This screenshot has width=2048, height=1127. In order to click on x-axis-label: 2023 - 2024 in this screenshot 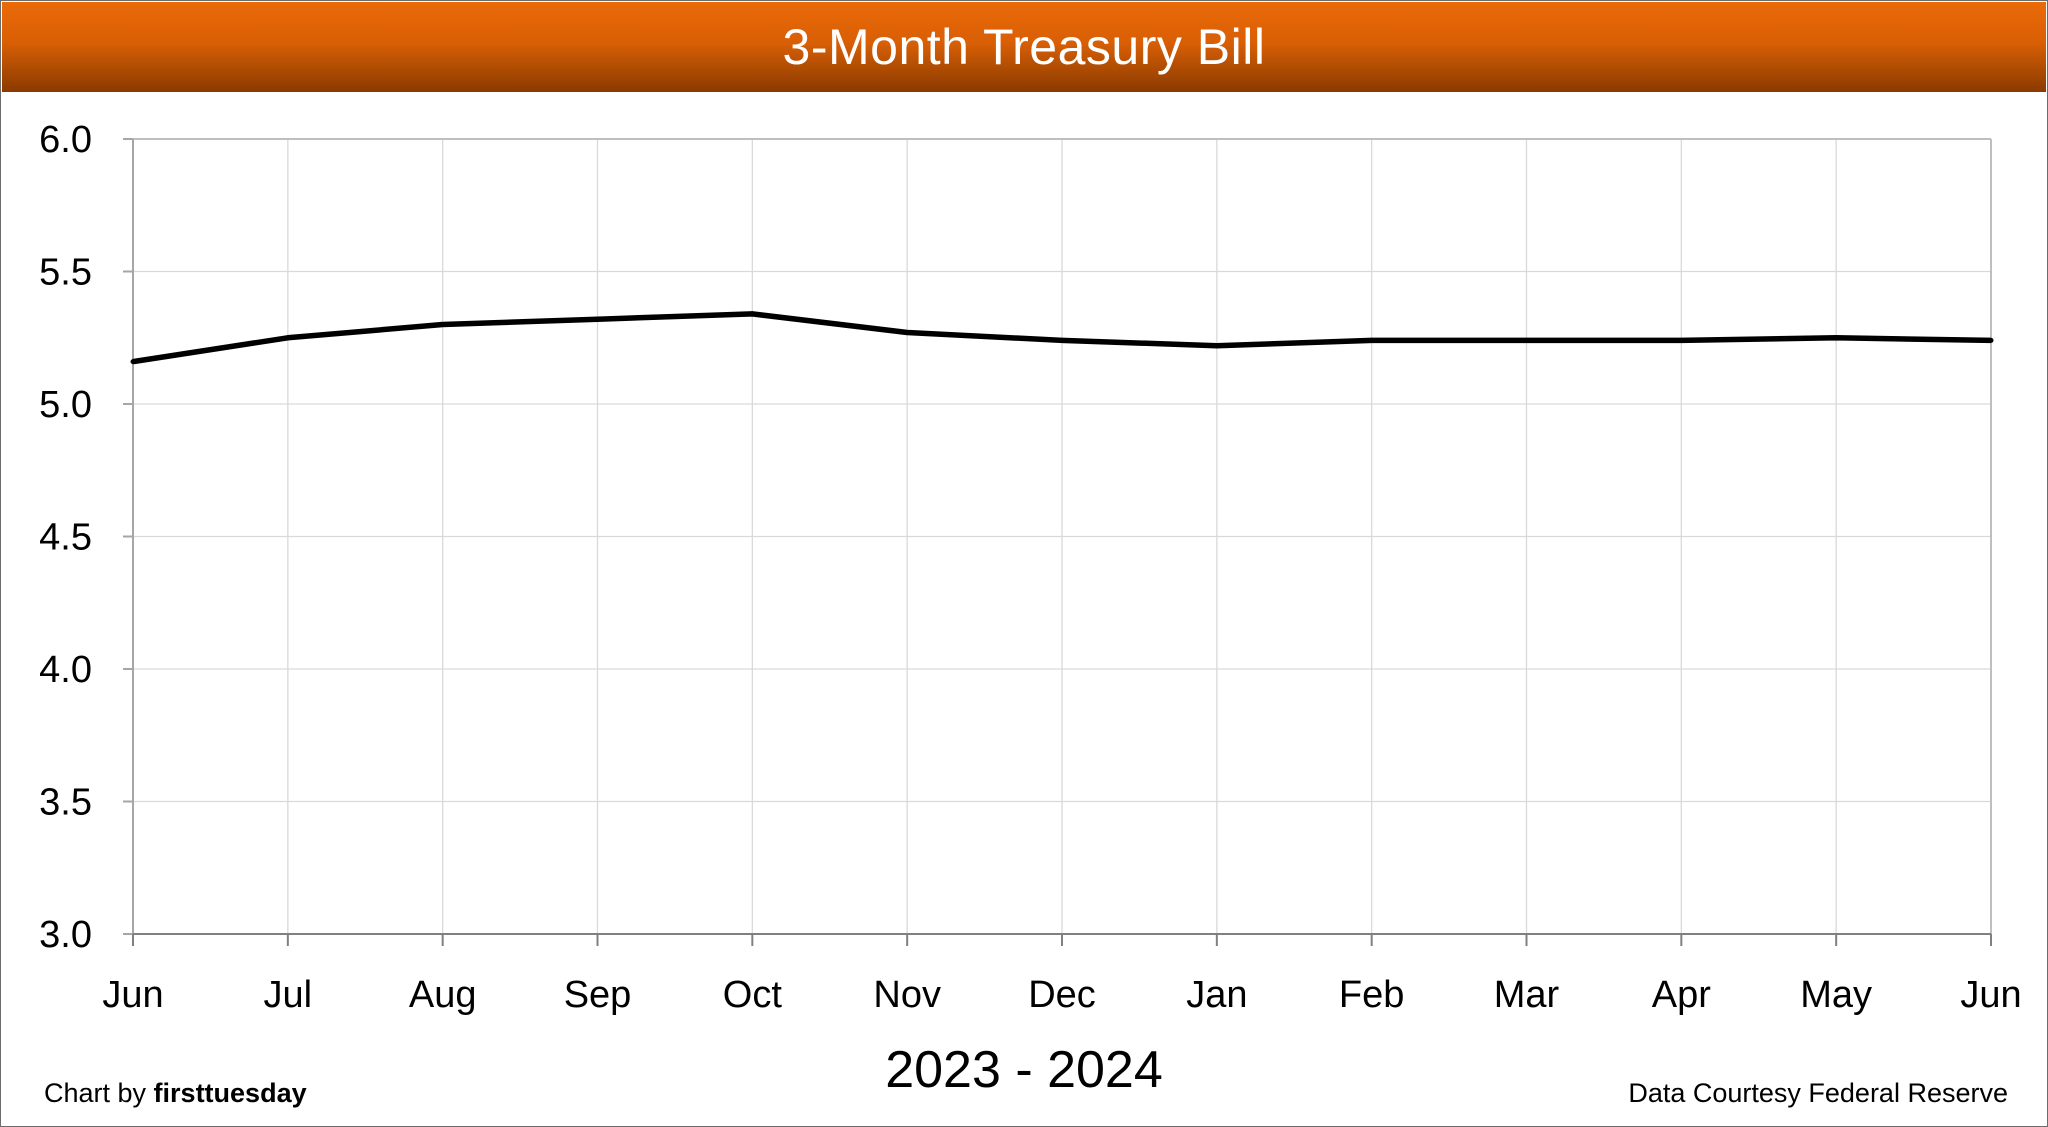, I will do `click(1024, 1070)`.